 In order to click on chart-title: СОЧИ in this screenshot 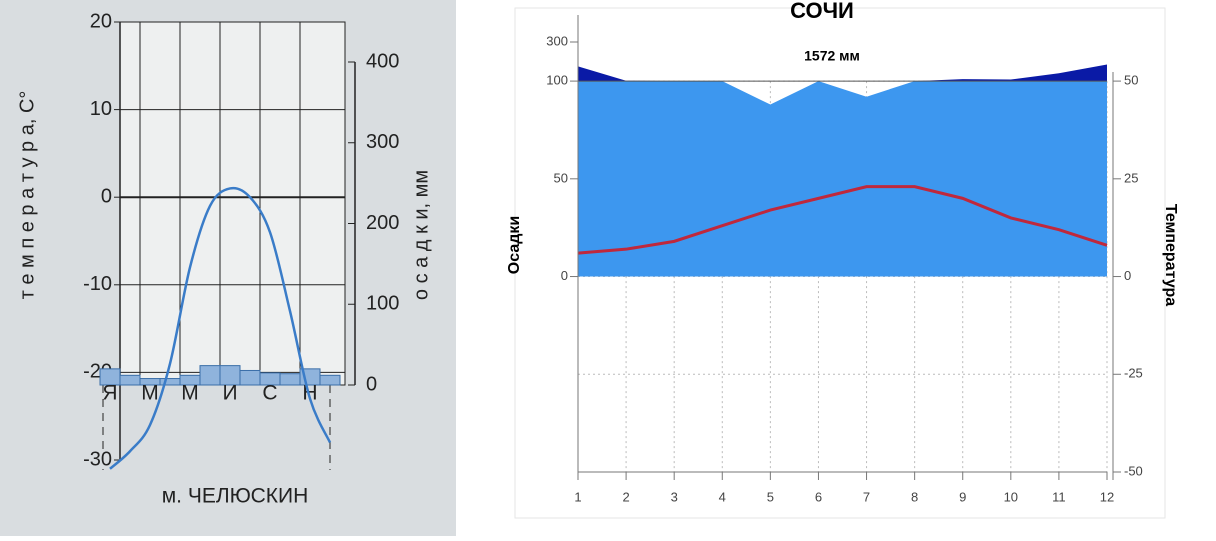, I will do `click(822, 11)`.